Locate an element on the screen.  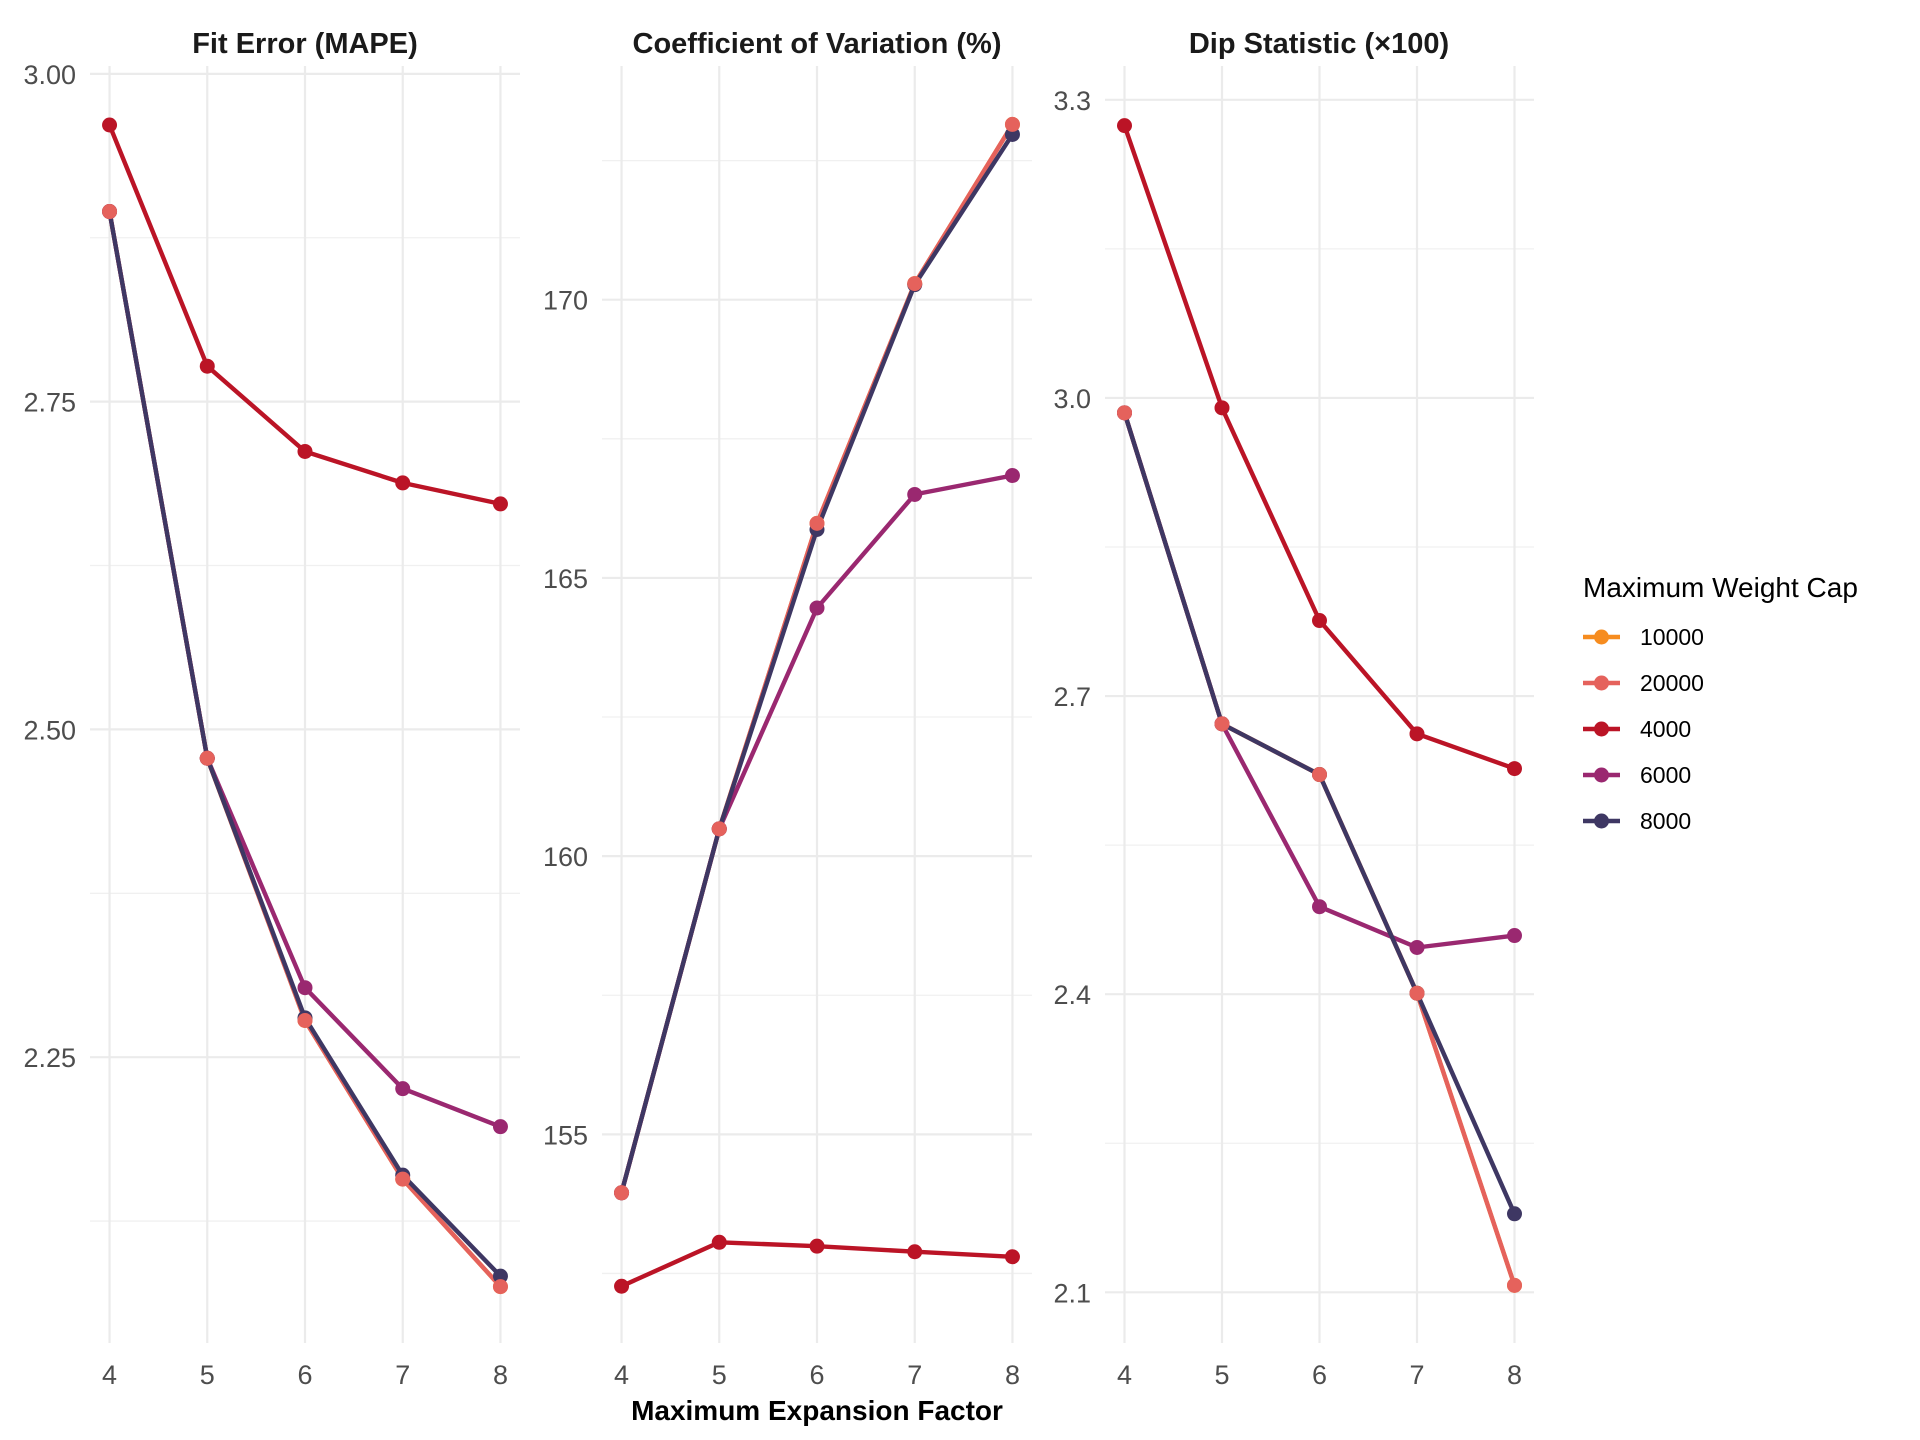
x-axis-title: Maximum Expansion Factor is located at coordinates (817, 1410).